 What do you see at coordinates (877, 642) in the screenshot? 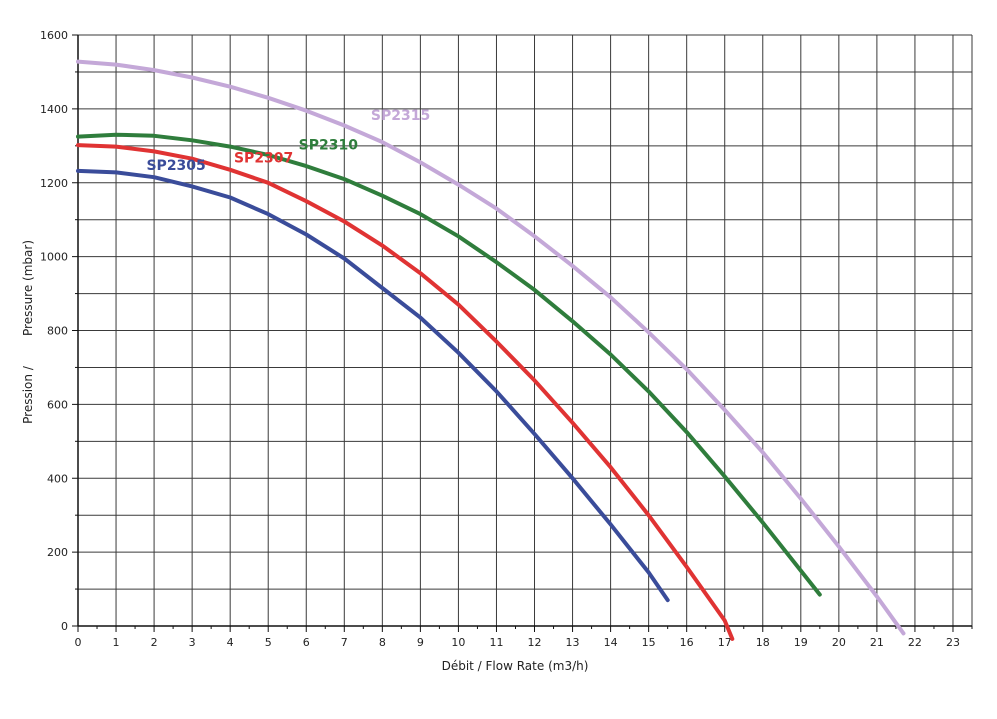
I see `x-tick-label-21: 21` at bounding box center [877, 642].